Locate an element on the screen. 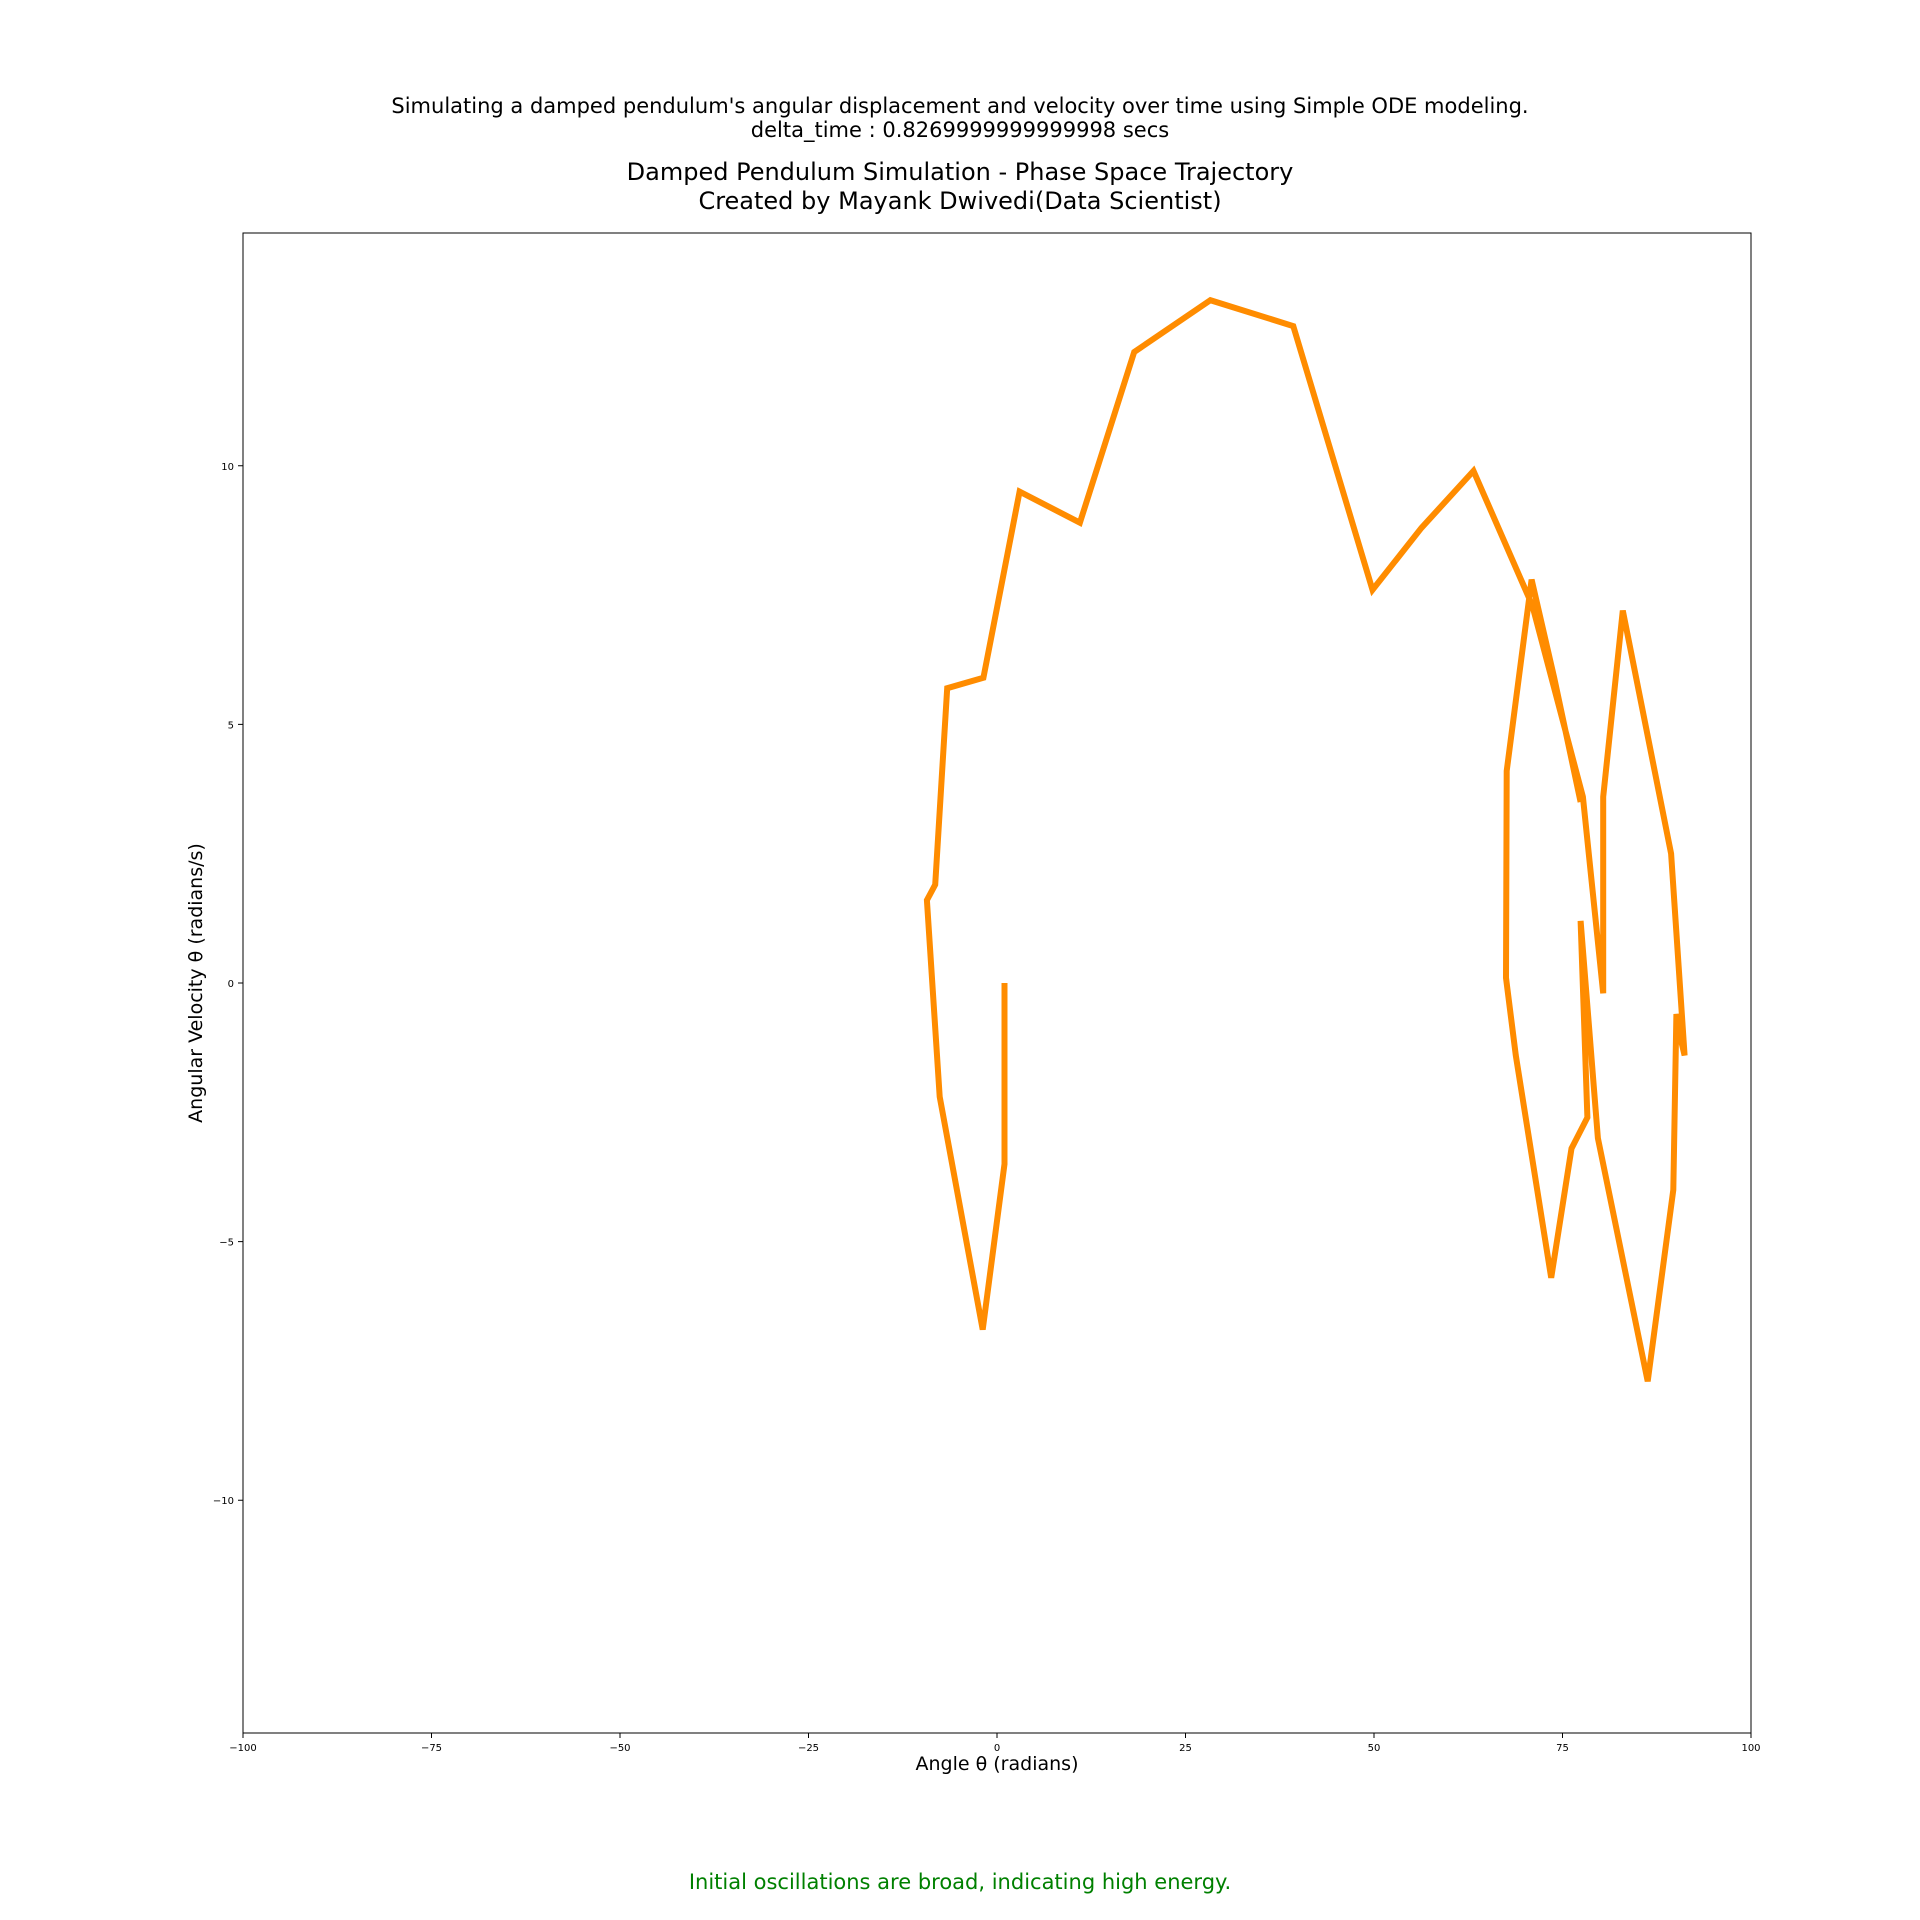 This screenshot has width=1920, height=1920. x-tick-label: 25 is located at coordinates (1185, 1748).